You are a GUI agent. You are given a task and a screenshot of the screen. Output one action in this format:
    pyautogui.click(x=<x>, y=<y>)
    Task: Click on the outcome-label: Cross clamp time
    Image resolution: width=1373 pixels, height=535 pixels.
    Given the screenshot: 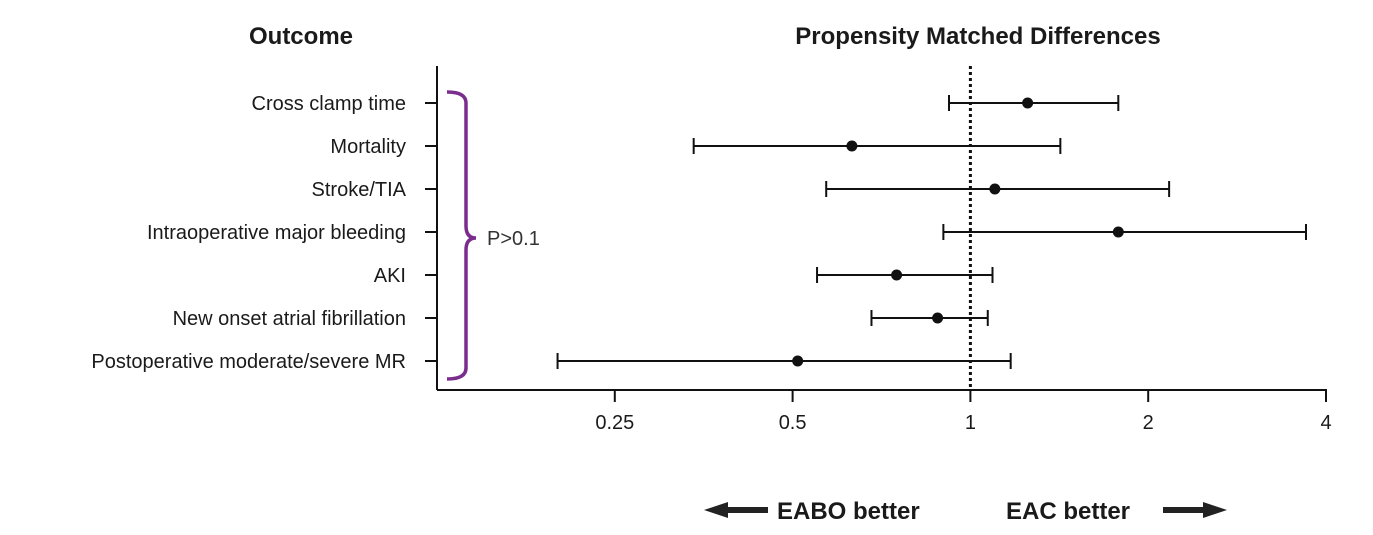 What is the action you would take?
    pyautogui.click(x=329, y=104)
    